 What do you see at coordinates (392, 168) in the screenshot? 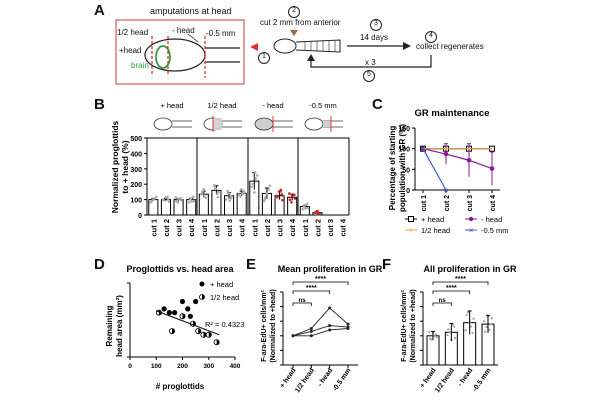
I see `c-ylabel-line1: Percentage of starting` at bounding box center [392, 168].